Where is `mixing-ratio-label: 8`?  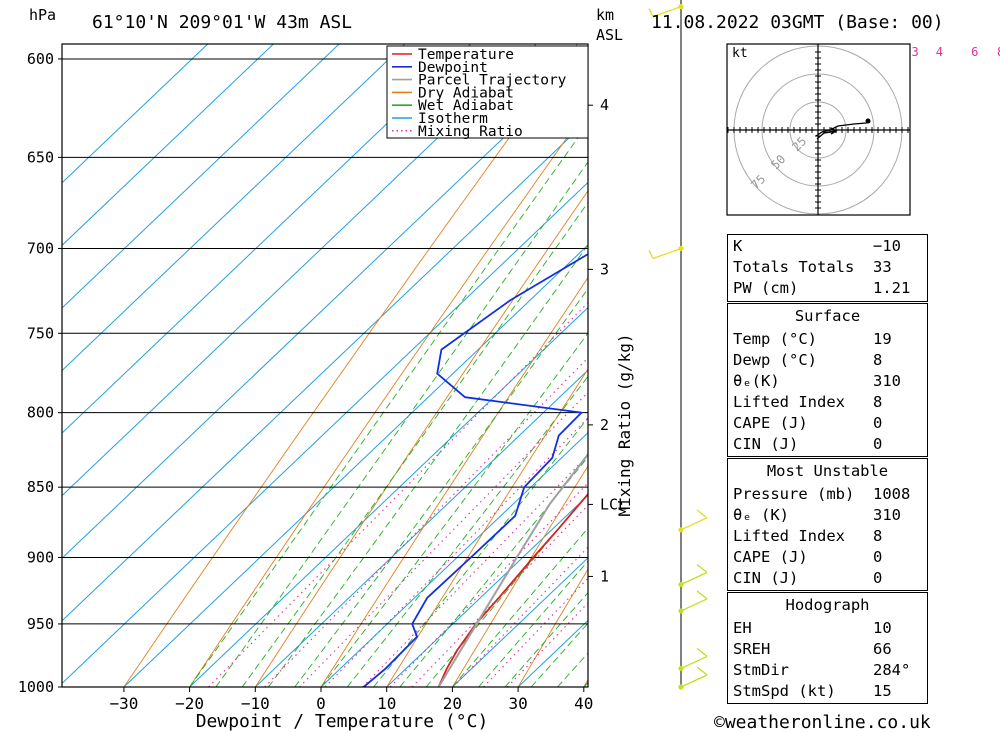 mixing-ratio-label: 8 is located at coordinates (998, 52).